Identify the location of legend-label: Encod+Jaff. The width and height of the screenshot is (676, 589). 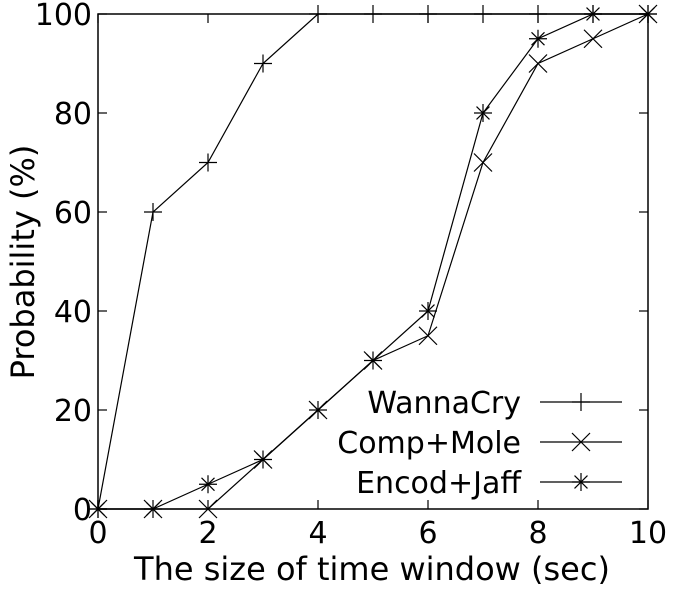
(439, 483).